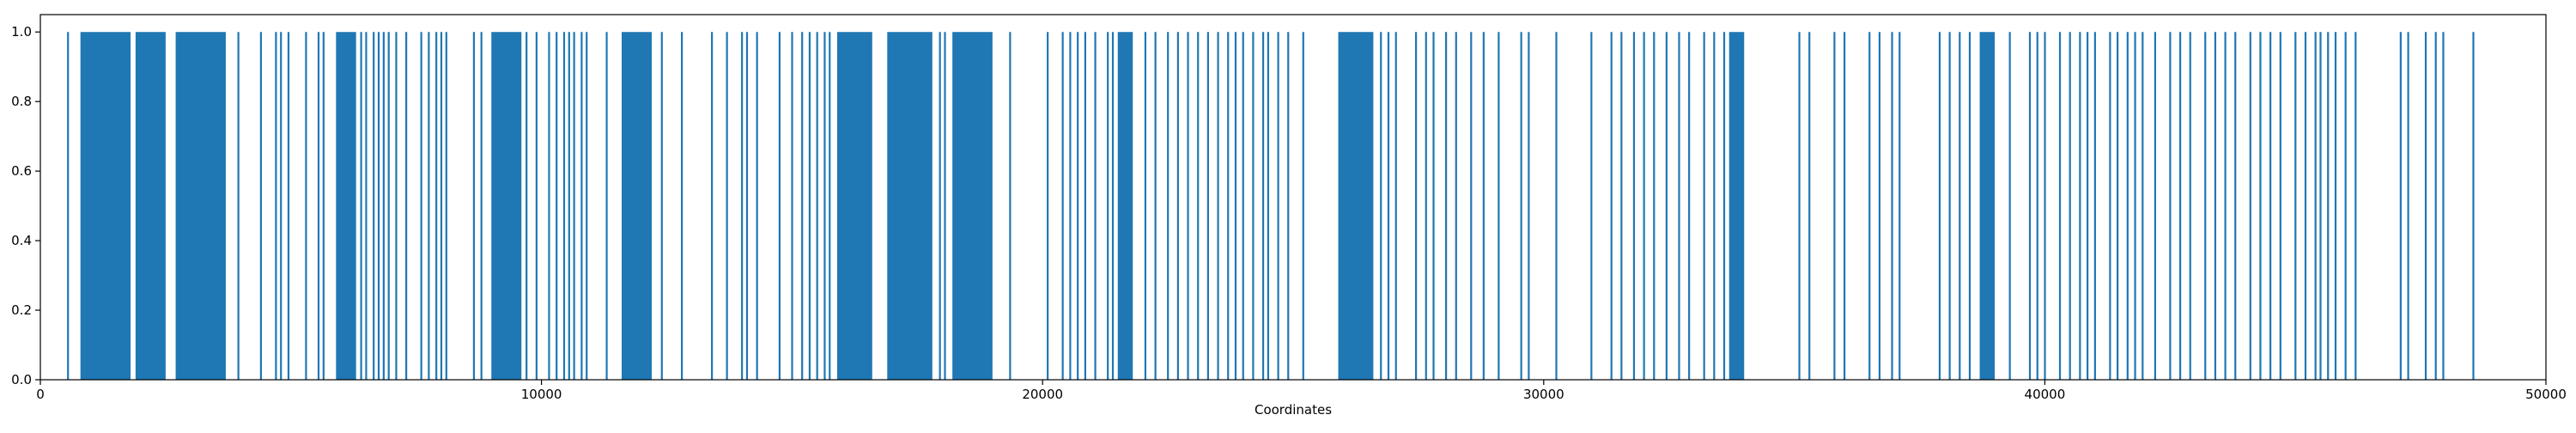 Image resolution: width=2576 pixels, height=433 pixels. I want to click on y-tick-label: 1.0, so click(21, 32).